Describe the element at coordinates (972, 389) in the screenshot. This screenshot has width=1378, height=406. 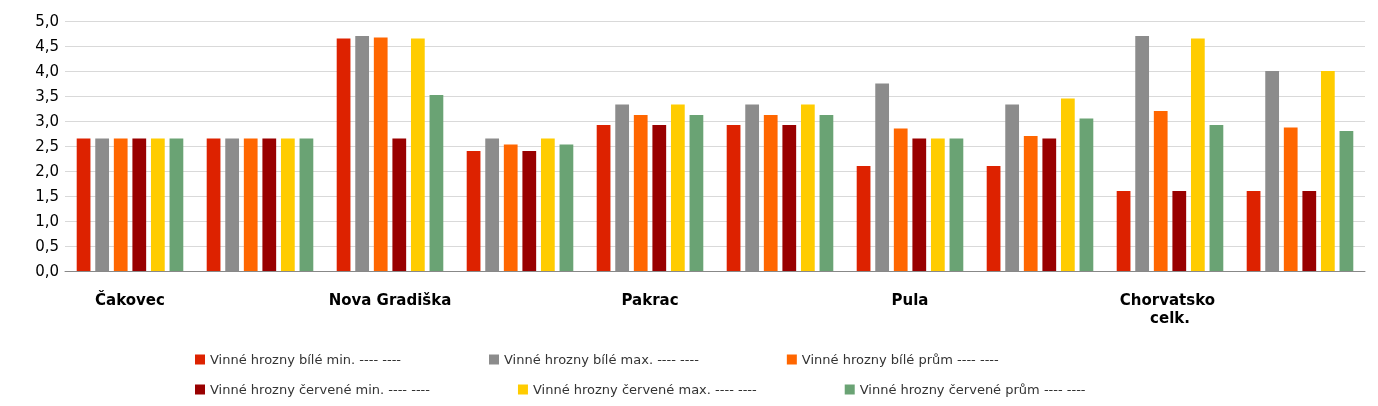
I see `legend-label: Vinné hrozny červené prům ---- ----` at that location.